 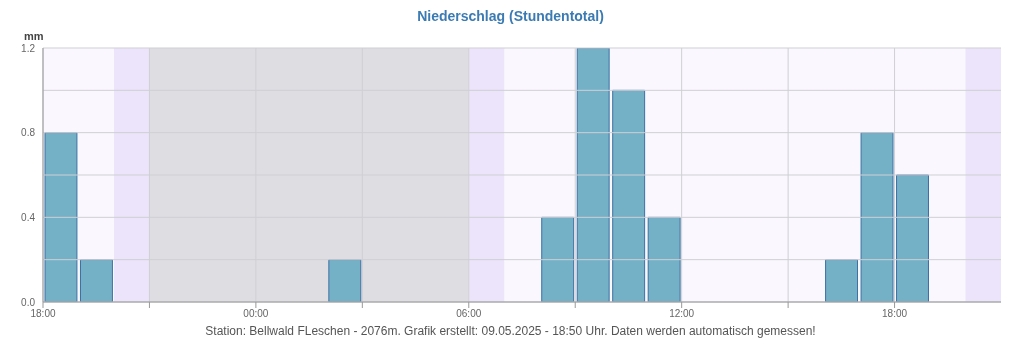 I want to click on y-tick-label: 0.0, so click(x=28, y=302).